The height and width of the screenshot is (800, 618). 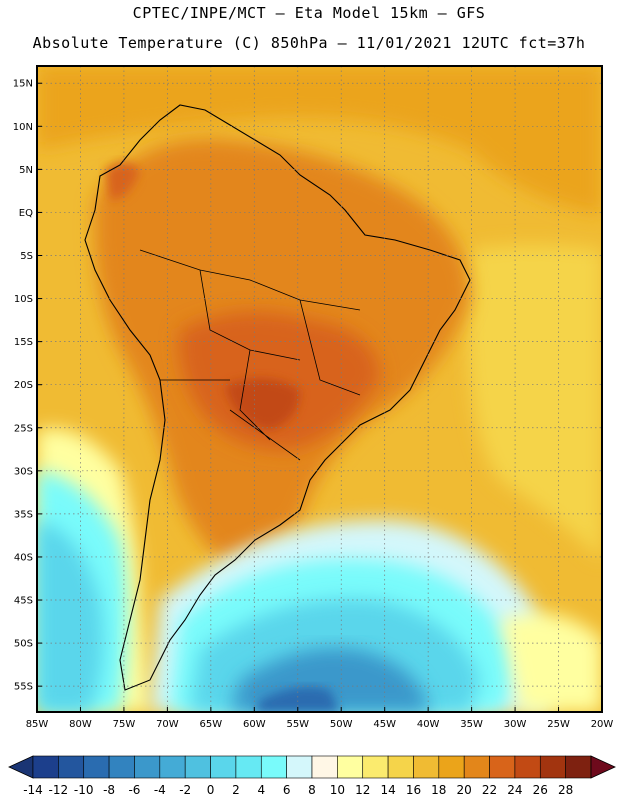 What do you see at coordinates (309, 13) in the screenshot?
I see `title-model: CPTEC/INPE/MCT – Eta Model 15km – GFS` at bounding box center [309, 13].